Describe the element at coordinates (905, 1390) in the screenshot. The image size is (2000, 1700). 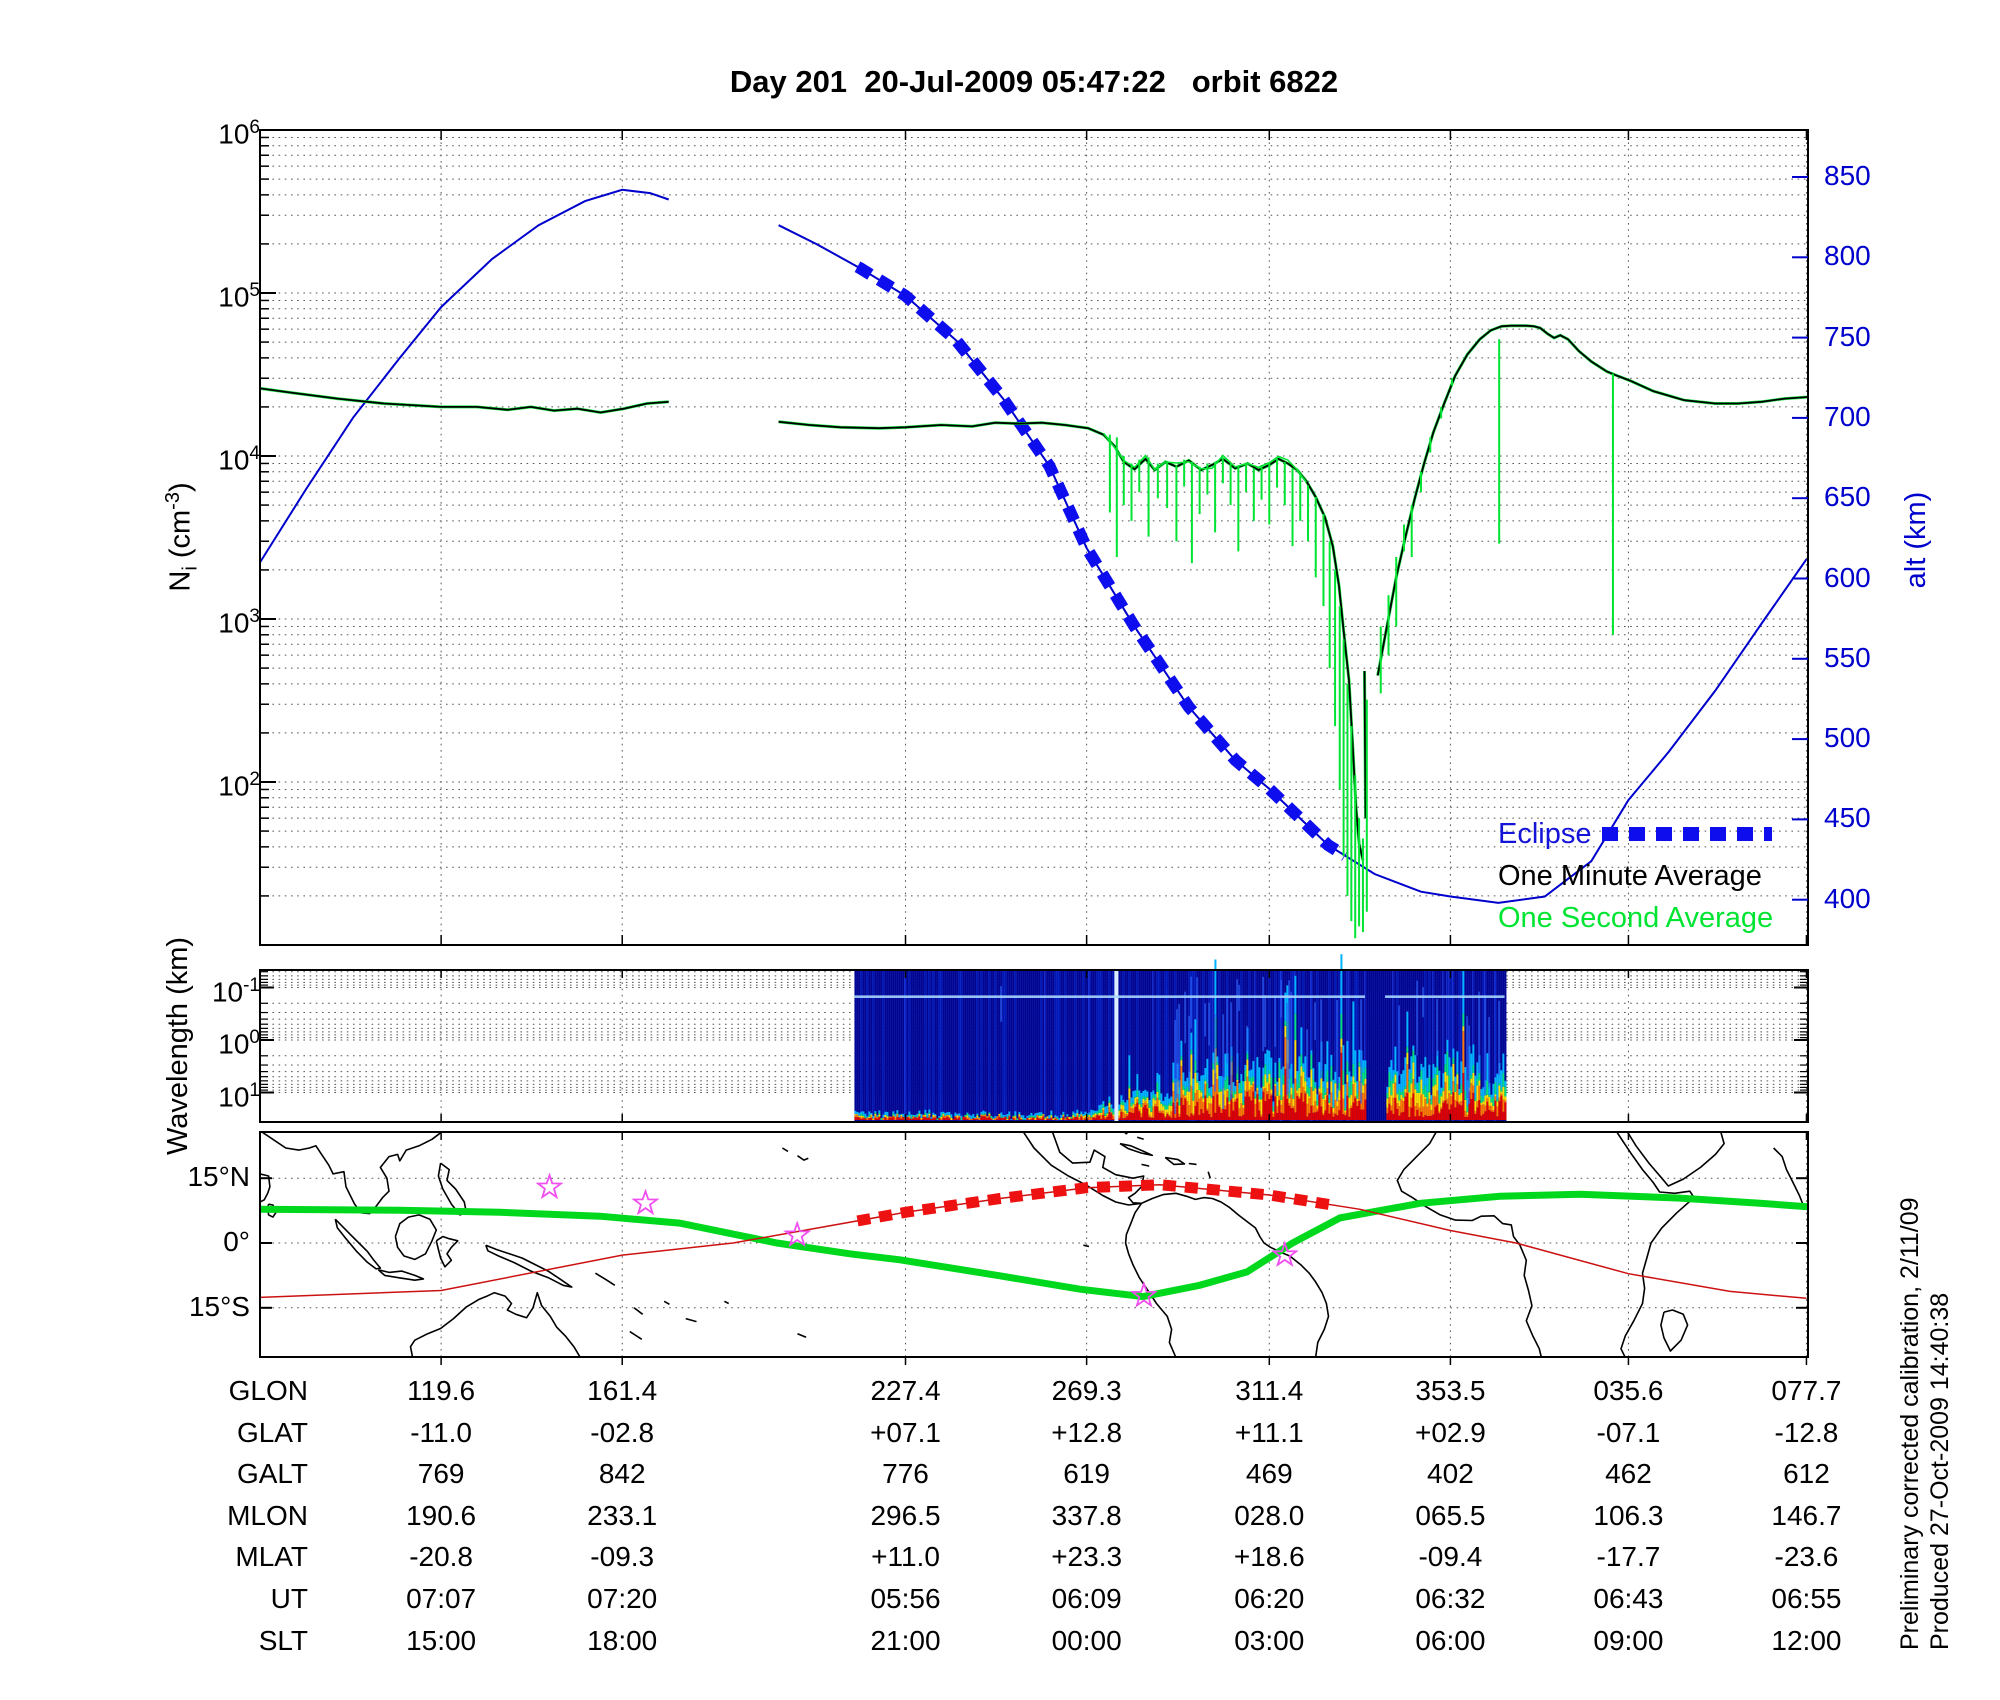
I see `table-cell: 227.4` at that location.